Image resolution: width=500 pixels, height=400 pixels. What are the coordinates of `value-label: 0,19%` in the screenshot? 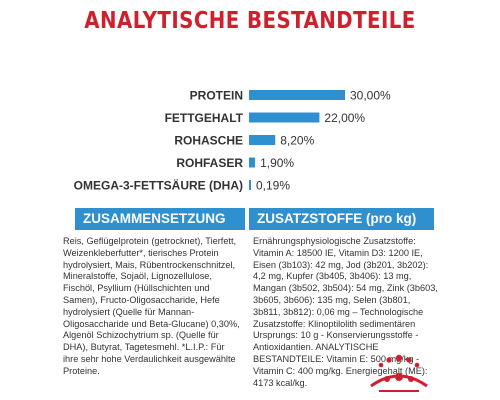 It's located at (273, 186).